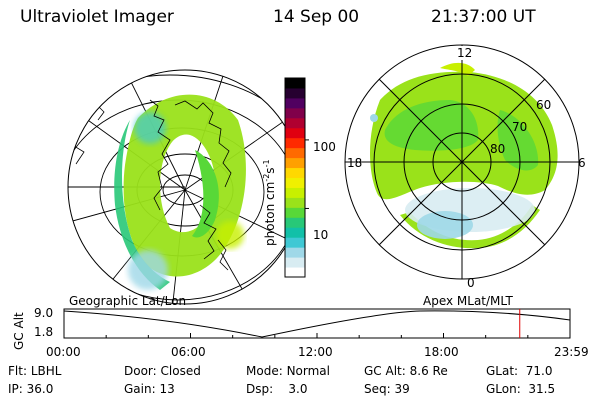 This screenshot has width=600, height=400. I want to click on color-scale, so click(296, 177).